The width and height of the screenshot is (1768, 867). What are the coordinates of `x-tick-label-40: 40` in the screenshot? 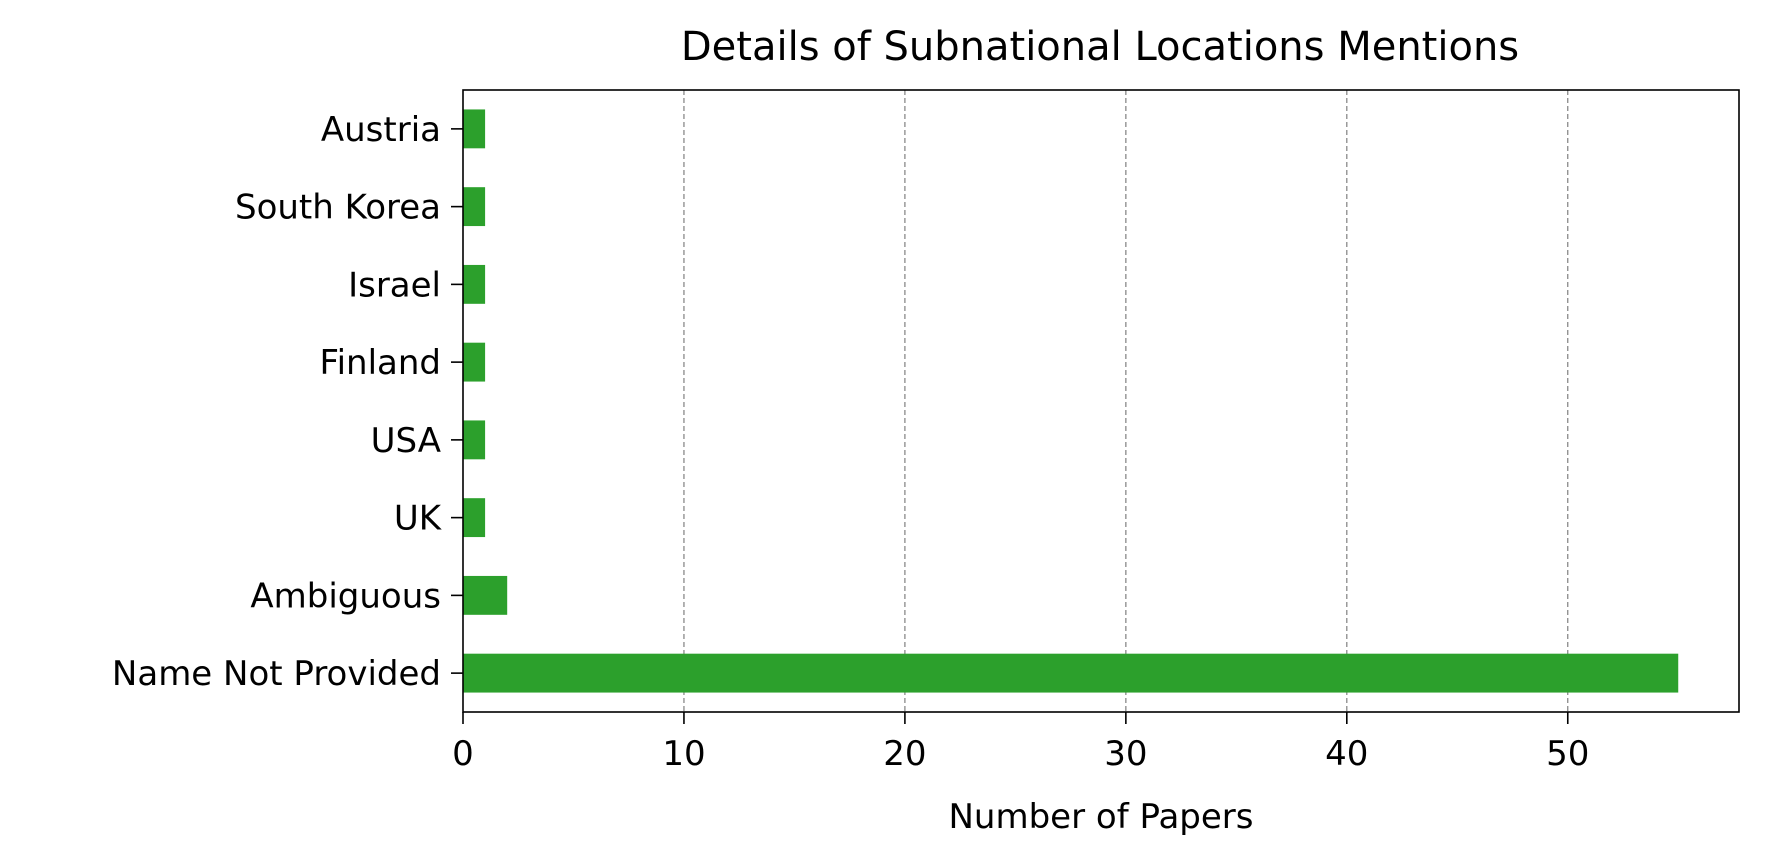 It's located at (1346, 754).